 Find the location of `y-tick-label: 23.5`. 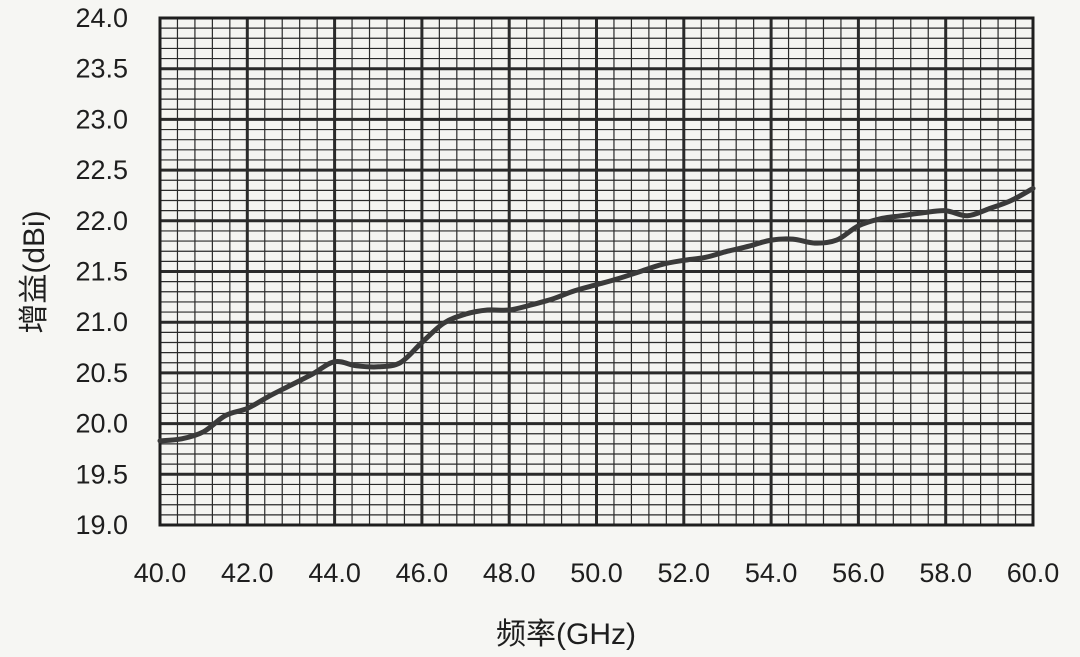

y-tick-label: 23.5 is located at coordinates (101, 69).